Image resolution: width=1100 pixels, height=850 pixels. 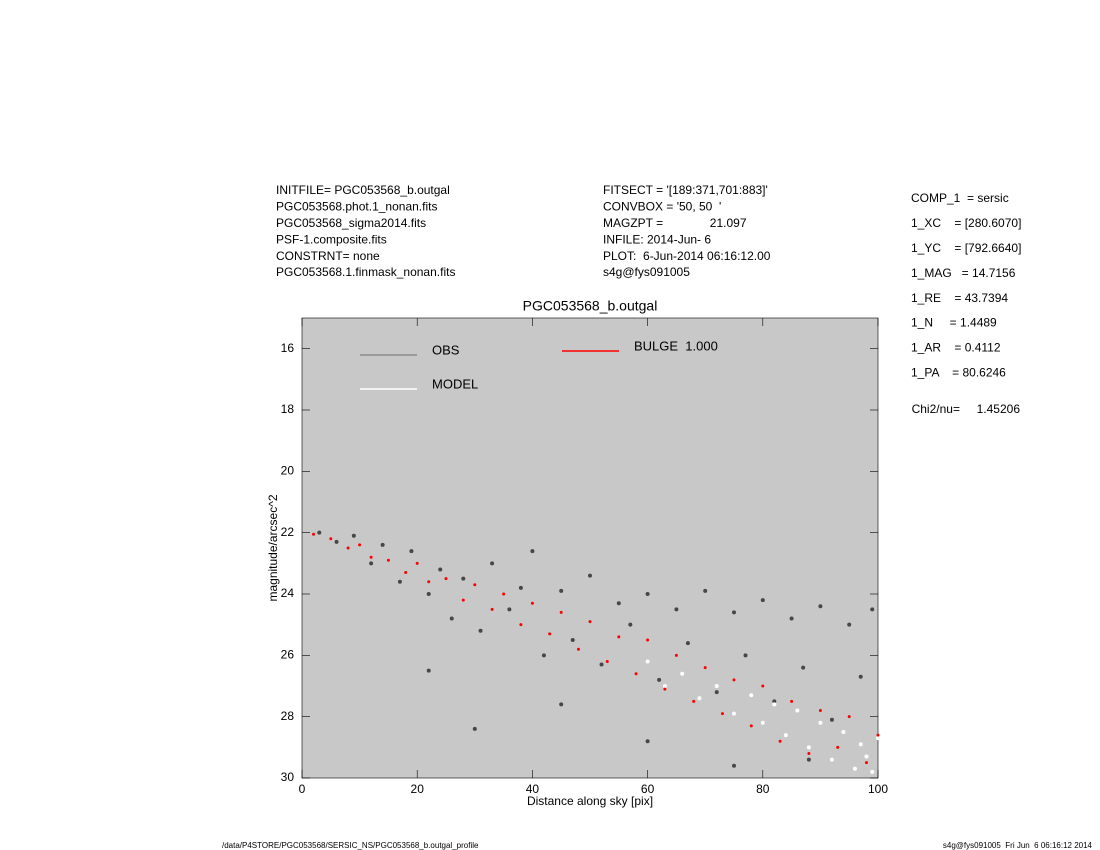 What do you see at coordinates (590, 306) in the screenshot?
I see `chart-title: PGC053568_b.outgal` at bounding box center [590, 306].